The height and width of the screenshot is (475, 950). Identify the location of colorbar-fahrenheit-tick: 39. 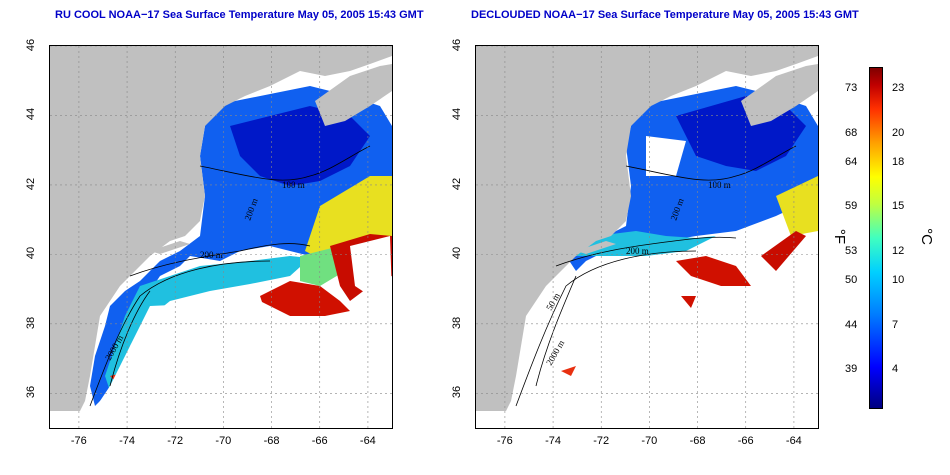
(851, 369).